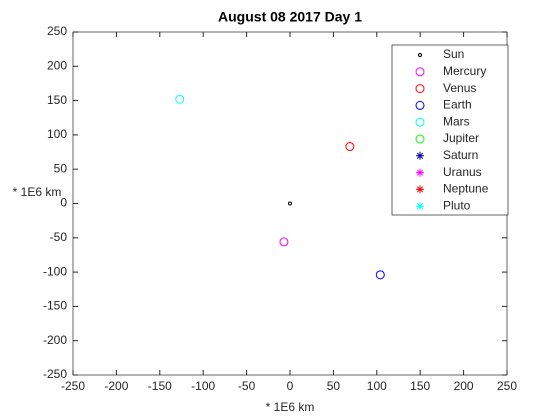  Describe the element at coordinates (464, 386) in the screenshot. I see `x-tick-label: 200` at that location.